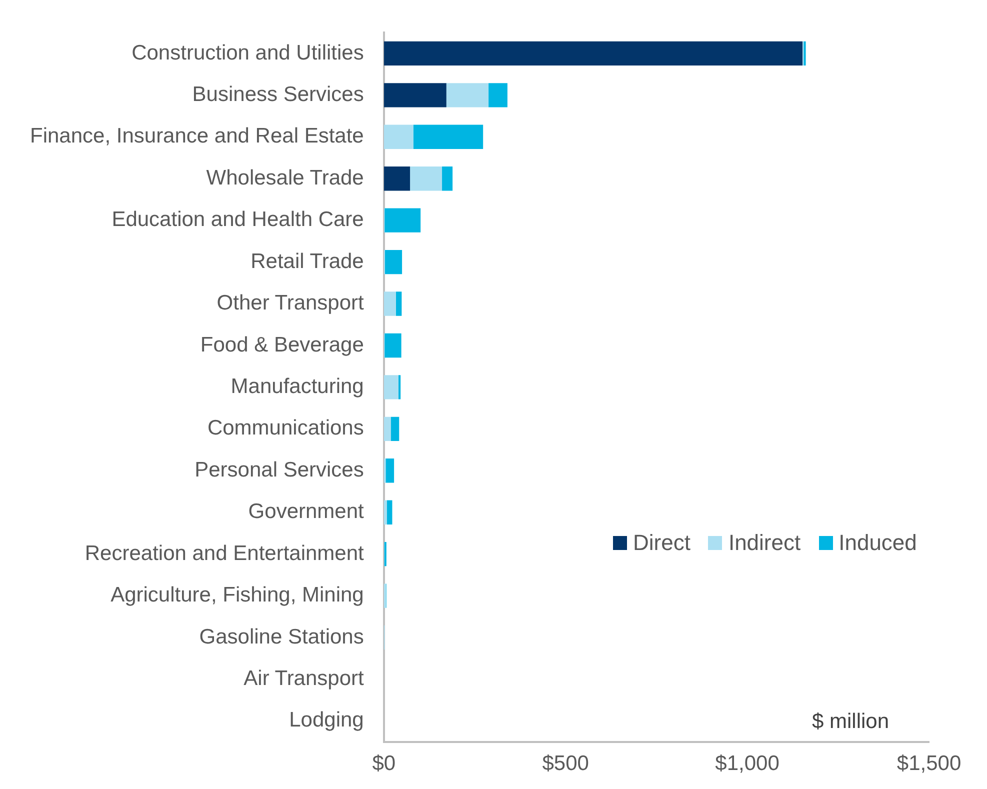 This screenshot has height=789, width=987. What do you see at coordinates (929, 764) in the screenshot?
I see `x-tick-label: $1,500` at bounding box center [929, 764].